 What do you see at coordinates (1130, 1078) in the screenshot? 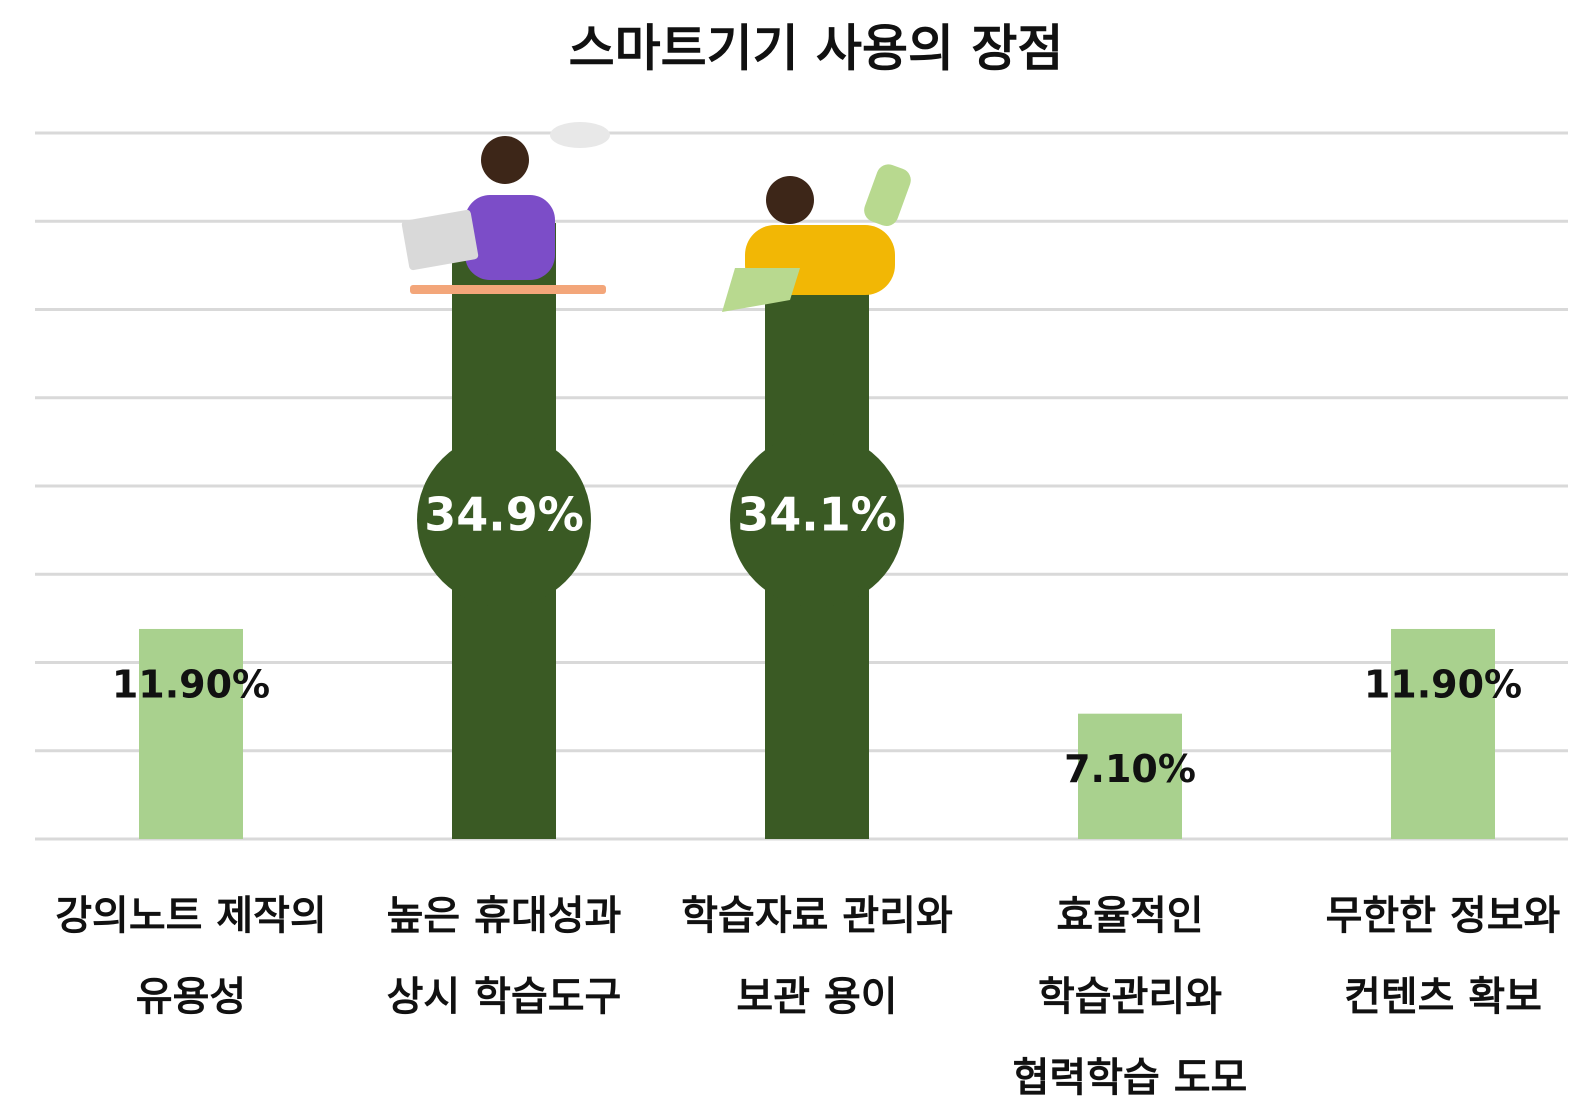
I see `x-tick-label: 협력학습 도모` at bounding box center [1130, 1078].